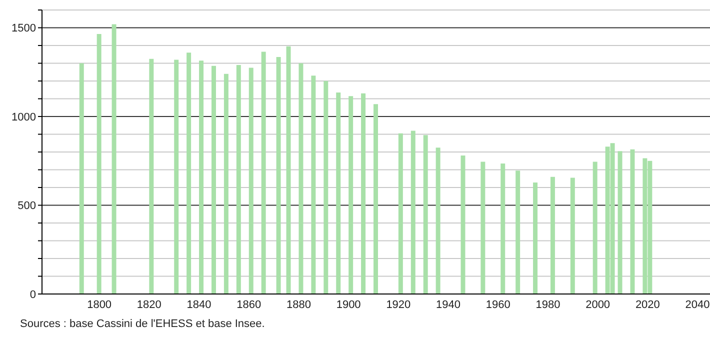  What do you see at coordinates (249, 304) in the screenshot?
I see `x-tick-label: 1860` at bounding box center [249, 304].